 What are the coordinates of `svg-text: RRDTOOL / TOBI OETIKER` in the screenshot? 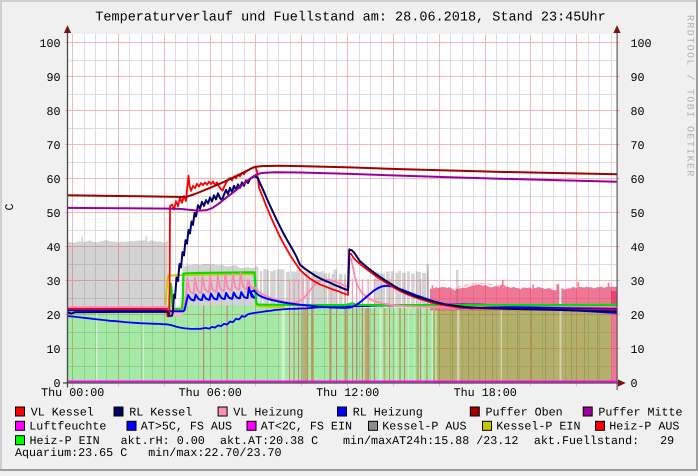 It's located at (690, 96).